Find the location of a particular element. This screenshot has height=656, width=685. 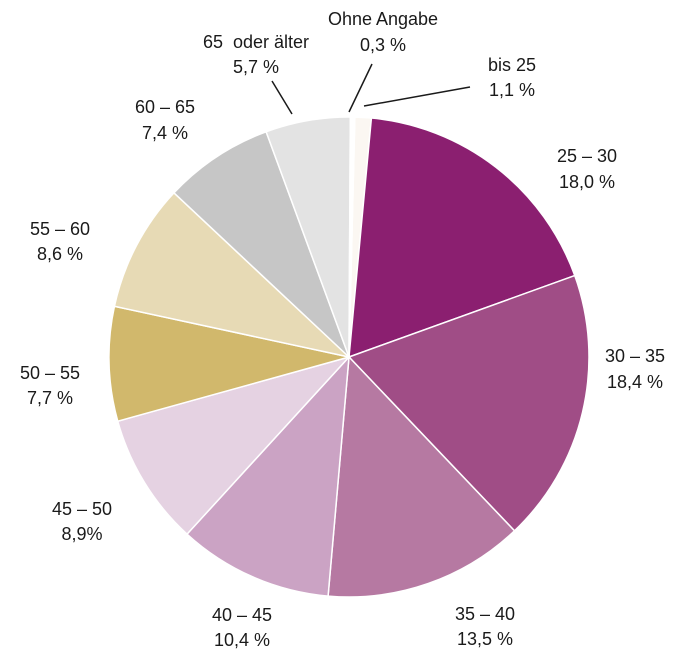

label-val-35-40: 13,5 % is located at coordinates (485, 639).